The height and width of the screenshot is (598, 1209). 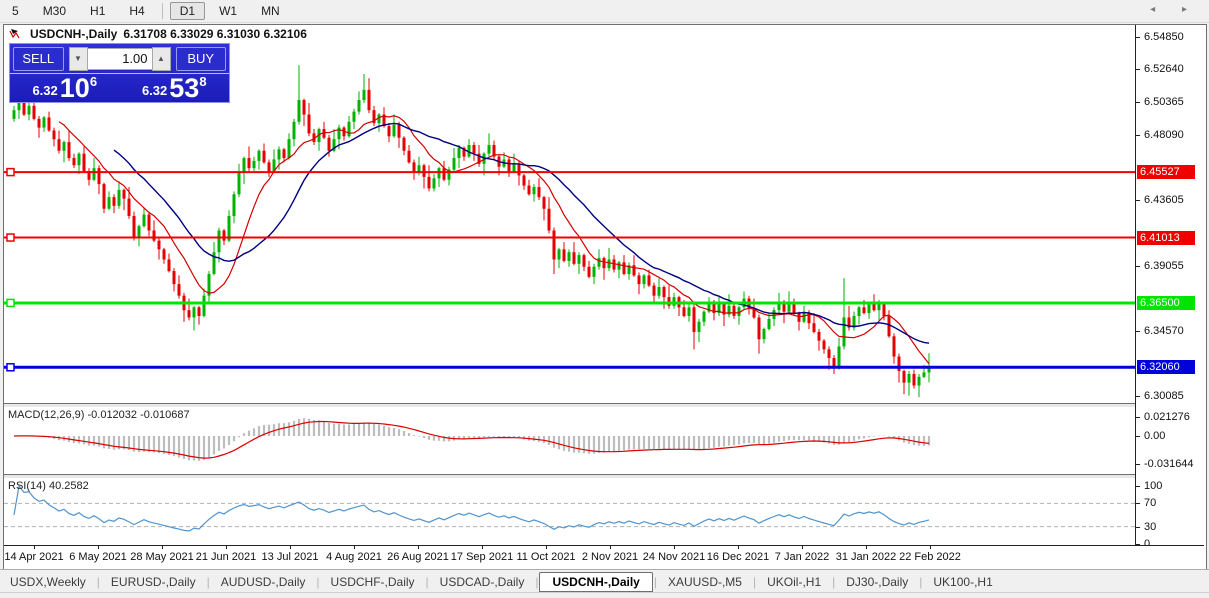 I want to click on timeframe-button-mn: MN, so click(x=270, y=11).